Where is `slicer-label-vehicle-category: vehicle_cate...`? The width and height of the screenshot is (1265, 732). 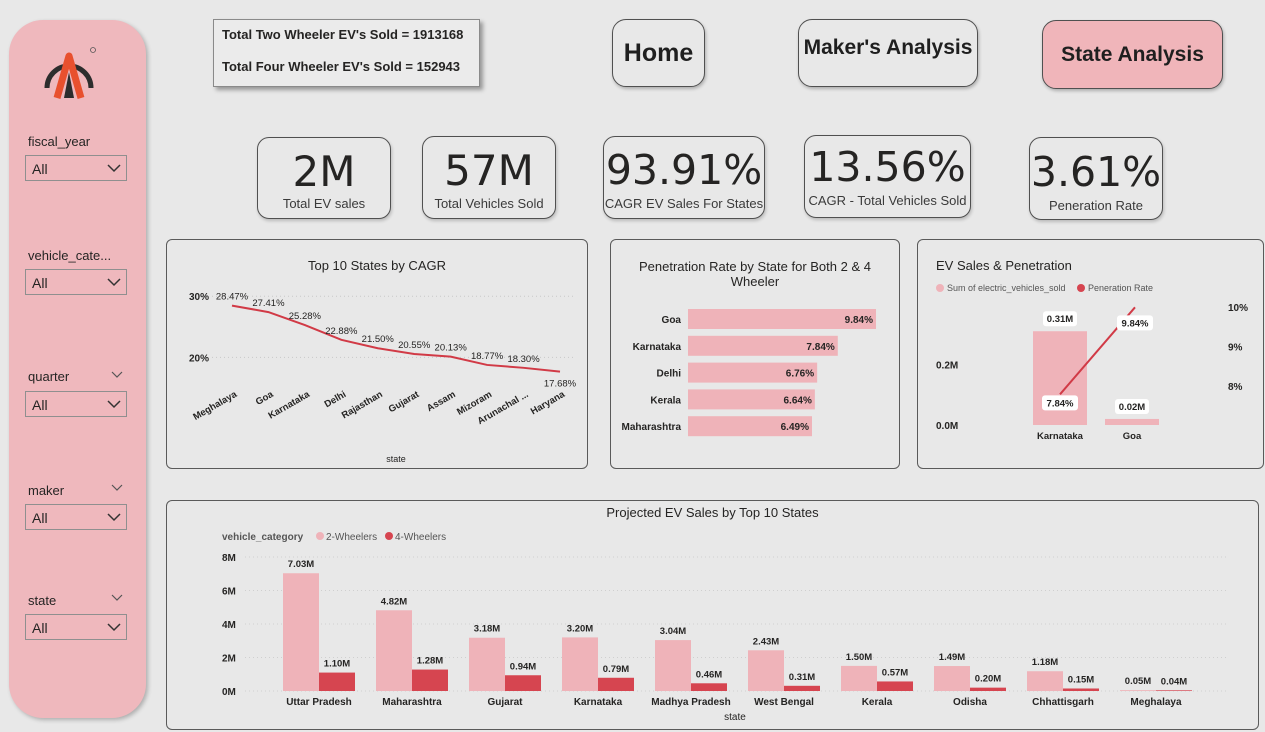 slicer-label-vehicle-category: vehicle_cate... is located at coordinates (70, 255).